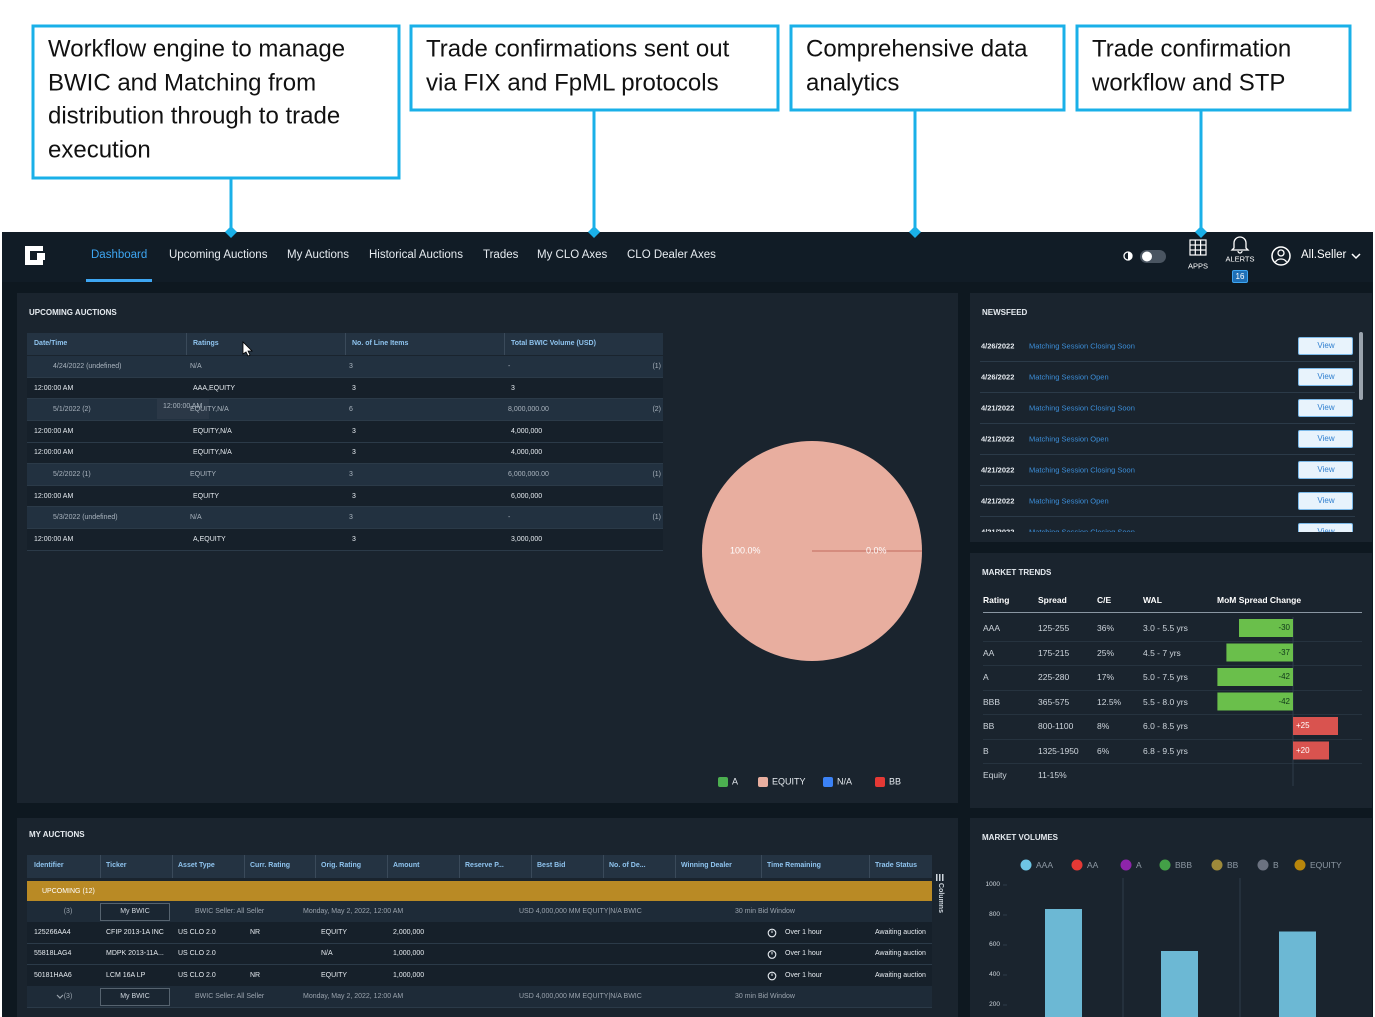 The image size is (1375, 1017). What do you see at coordinates (989, 652) in the screenshot?
I see `trend-cell: AA` at bounding box center [989, 652].